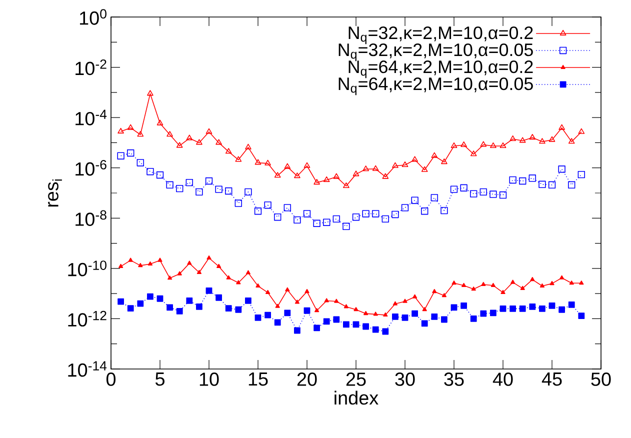 This screenshot has height=438, width=631. What do you see at coordinates (356, 397) in the screenshot?
I see `x-axis-title: index` at bounding box center [356, 397].